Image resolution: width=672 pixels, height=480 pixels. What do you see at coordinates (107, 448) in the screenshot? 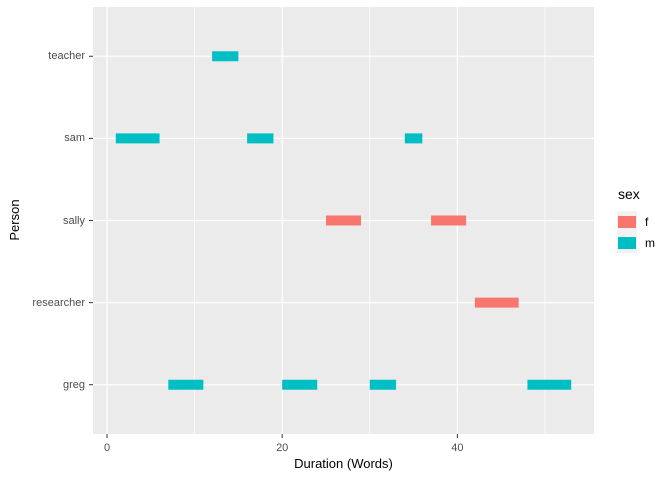
I see `x-tick-label-0: 0` at bounding box center [107, 448].